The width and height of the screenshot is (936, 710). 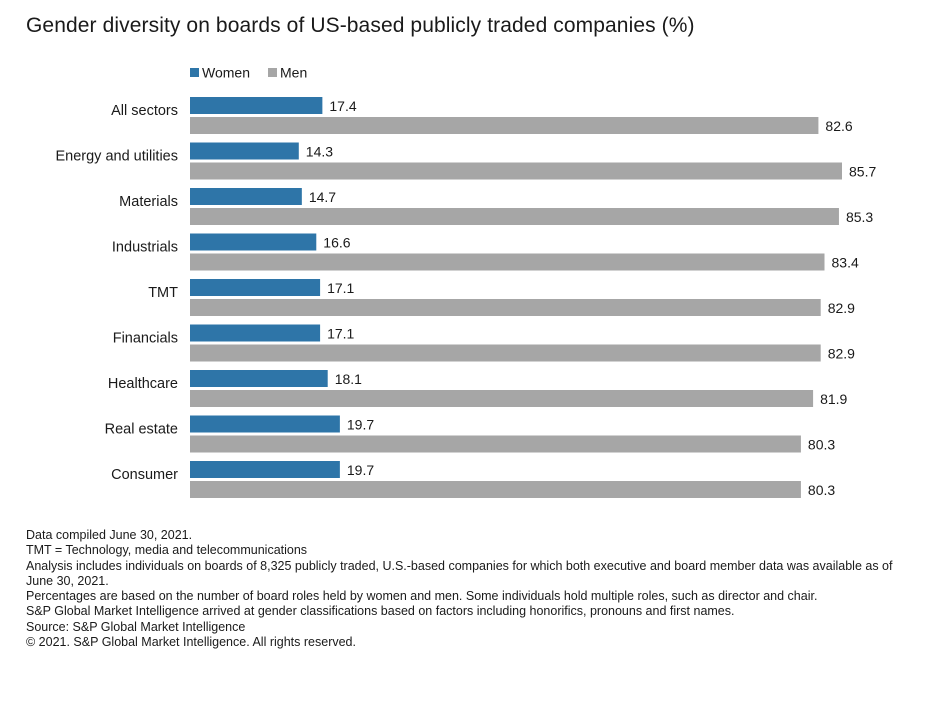 I want to click on category-label-healthcare: Healthcare, so click(x=143, y=384).